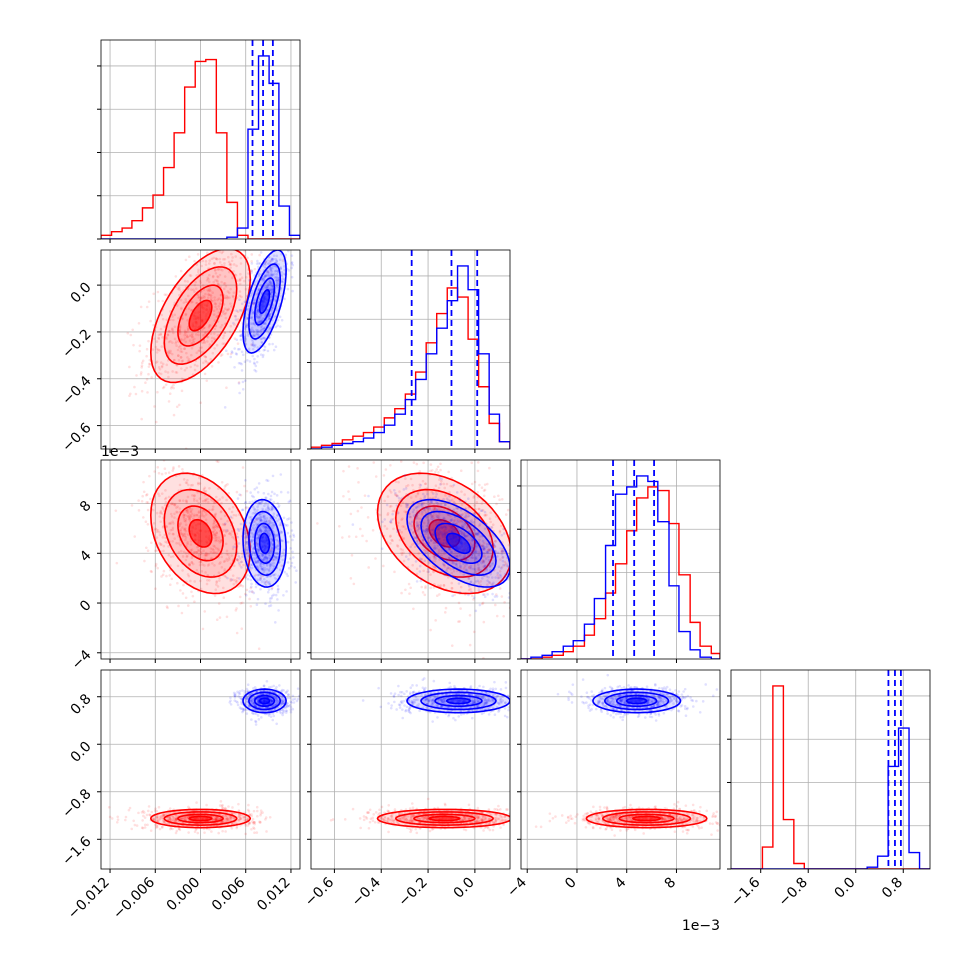 The height and width of the screenshot is (970, 970). I want to click on panel-content, so click(200, 330).